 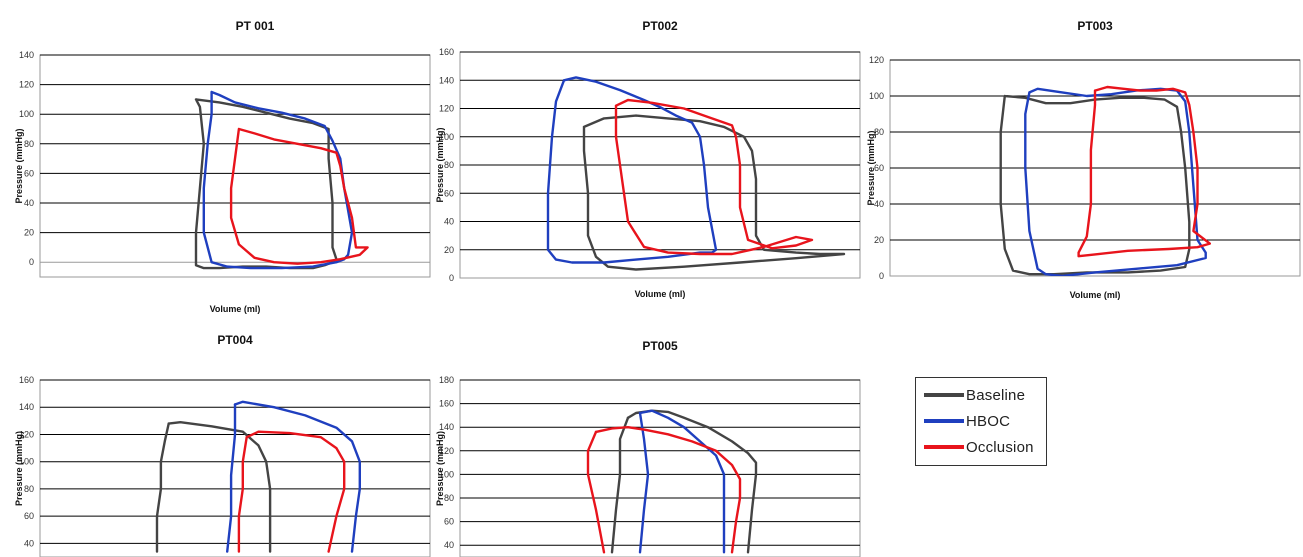 I want to click on chart-panel-4: 40 60 80 100 120 140 160 PT004 Pressure (mmHg), so click(x=222, y=445).